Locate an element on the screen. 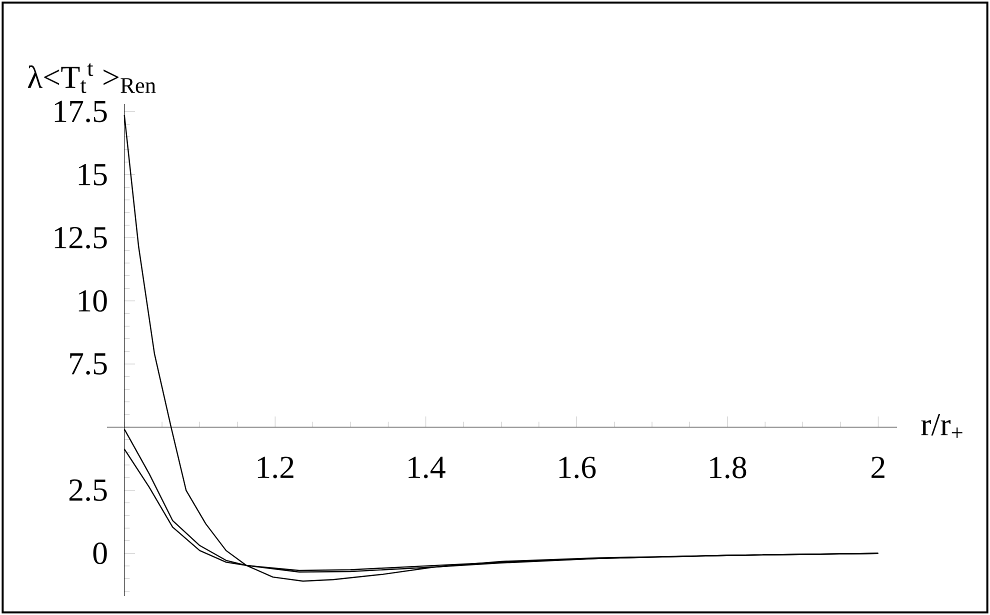  y-tick-label: 12.5 is located at coordinates (80, 237).